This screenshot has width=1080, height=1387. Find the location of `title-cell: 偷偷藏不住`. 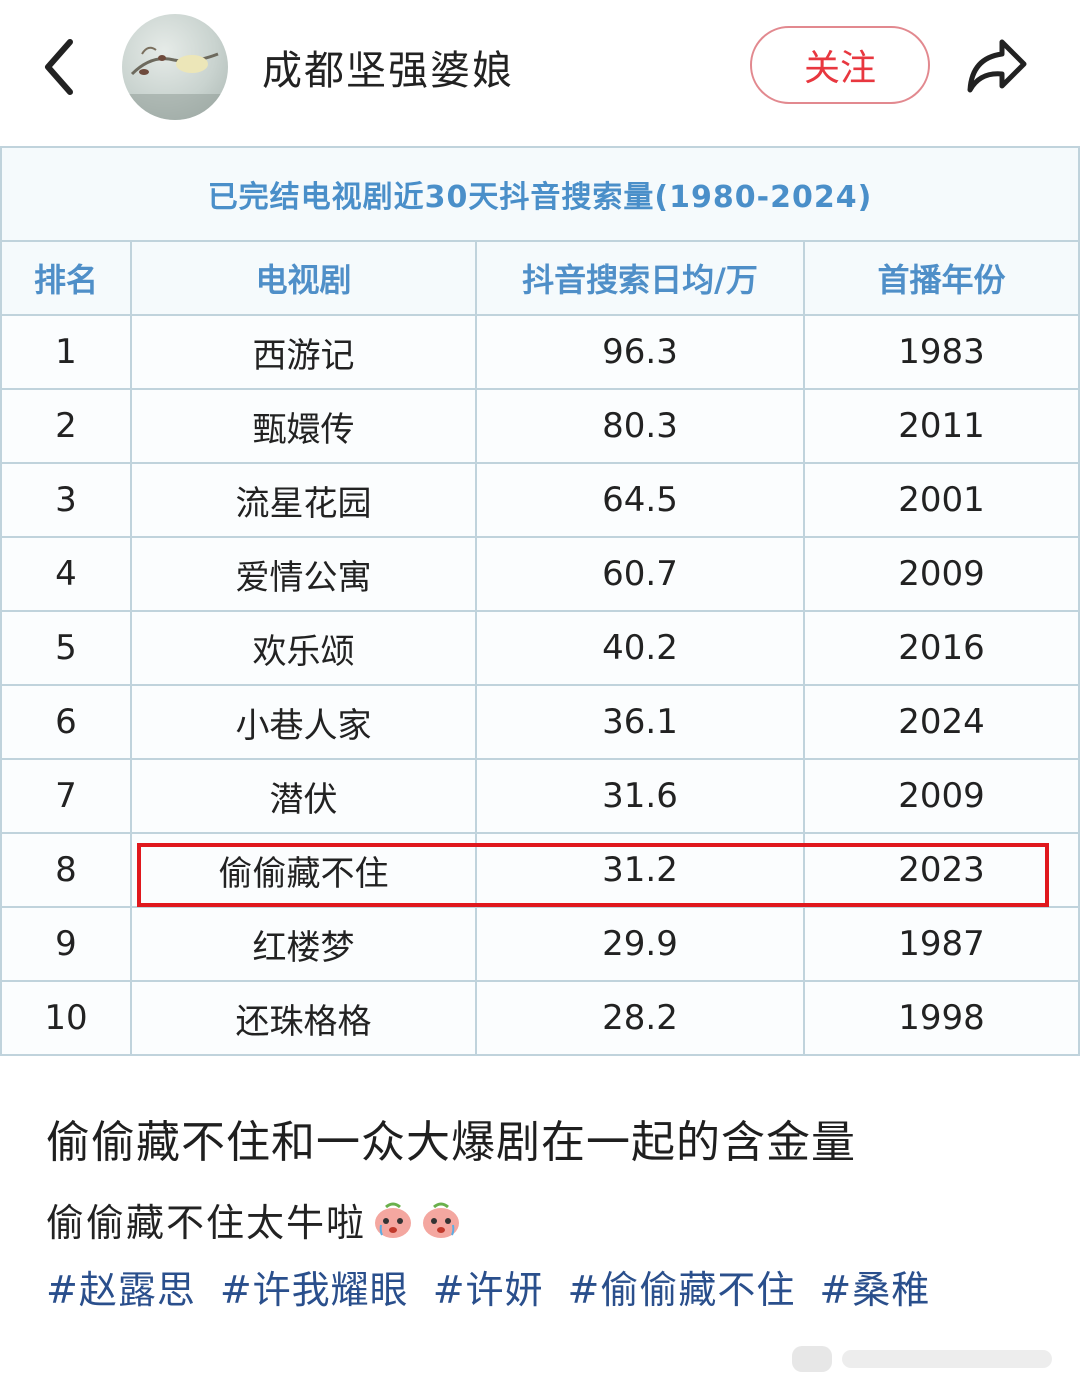

title-cell: 偷偷藏不住 is located at coordinates (303, 870).